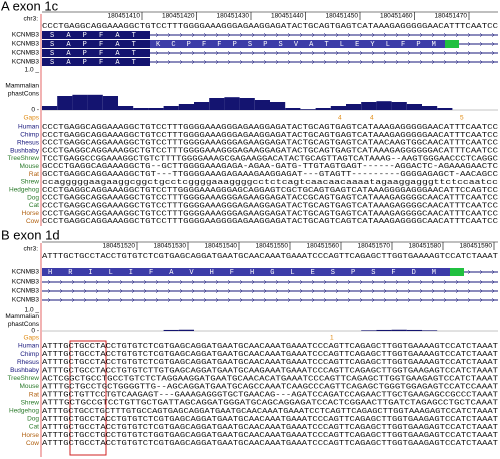  What do you see at coordinates (33, 419) in the screenshot?
I see `species-name: Dog` at bounding box center [33, 419].